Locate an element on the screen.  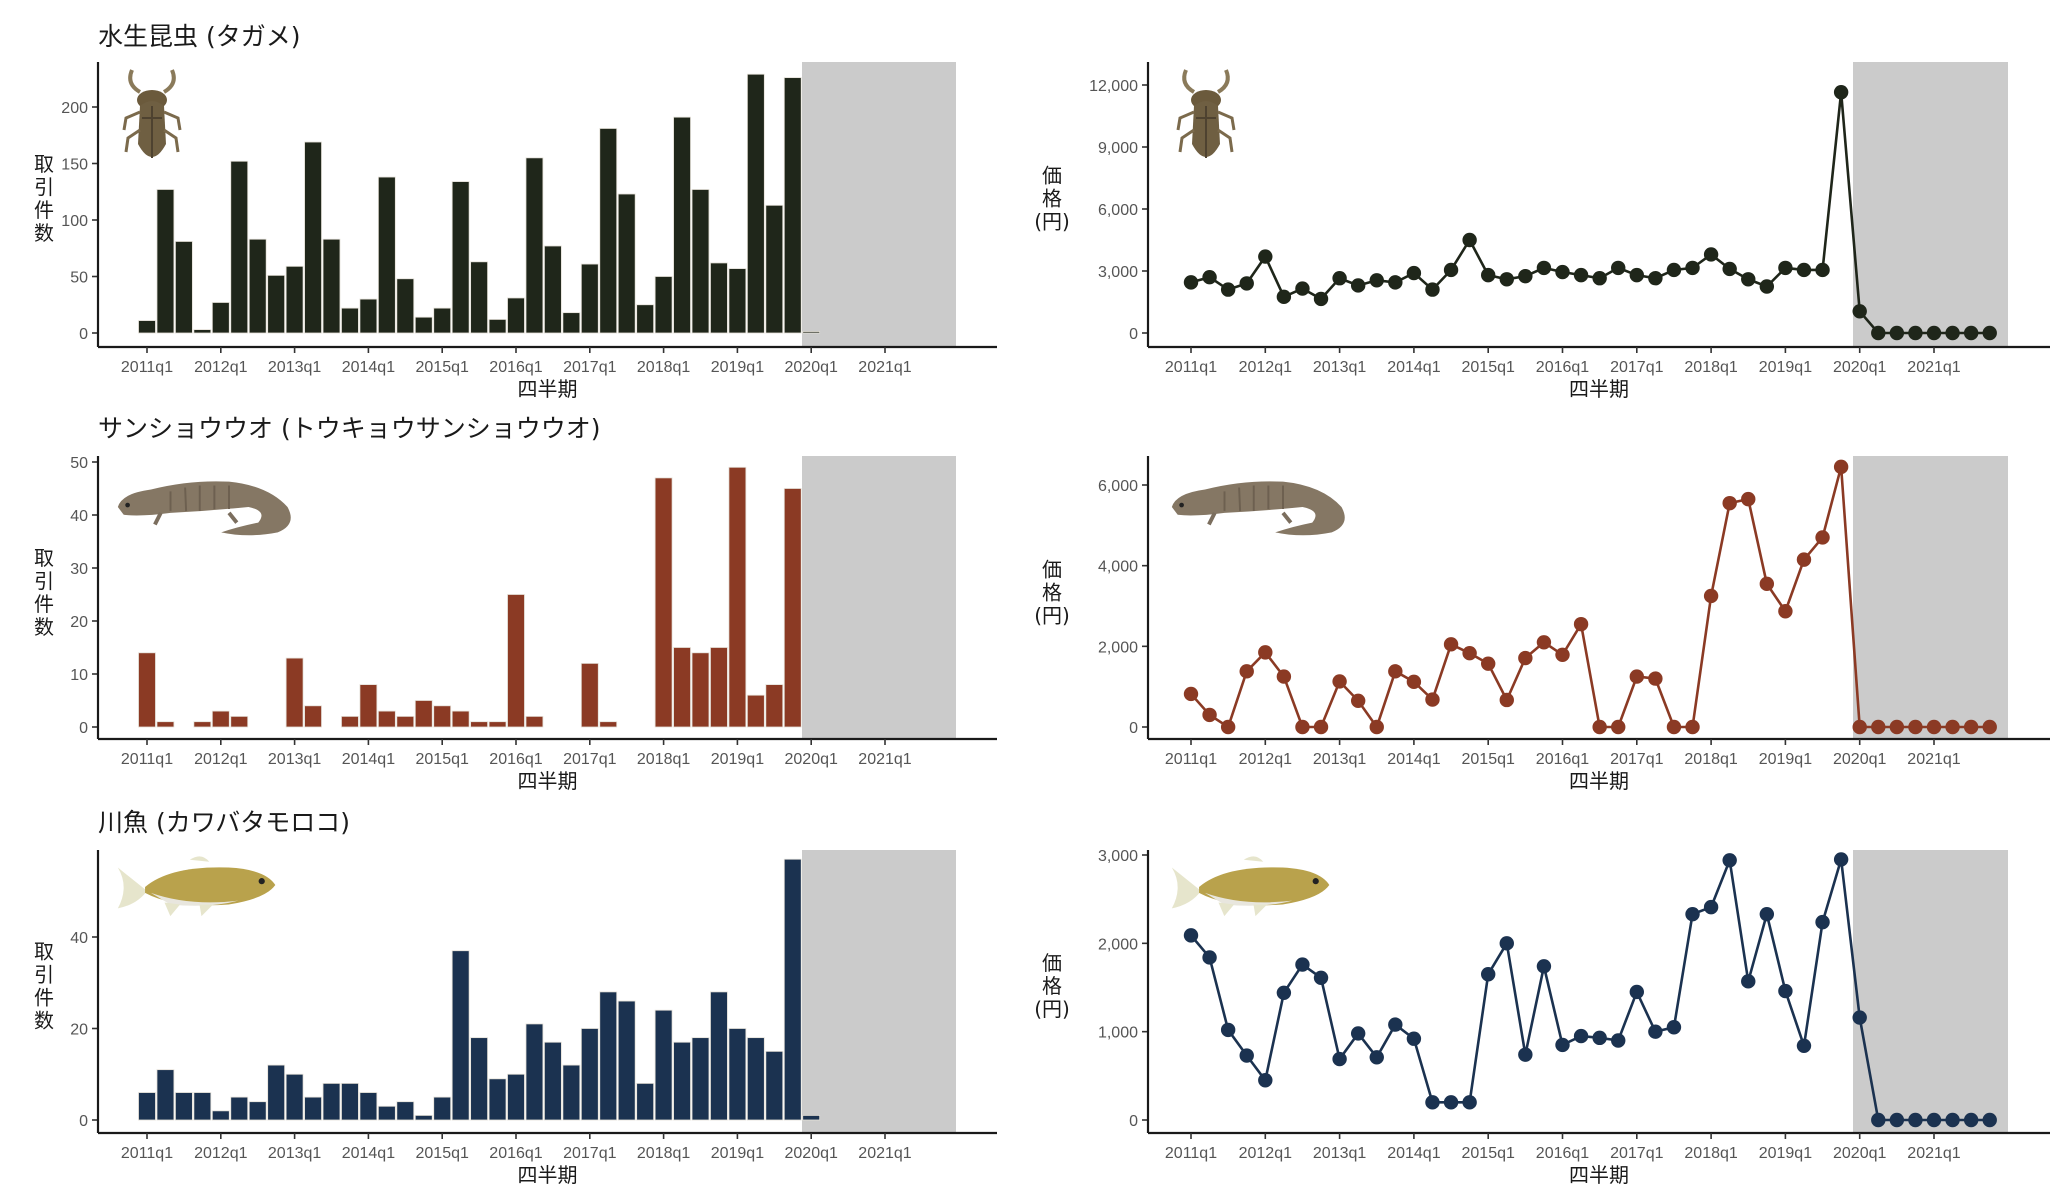
y-axis: 0 1,000 2,000 3,000 is located at coordinates (1123, 989).